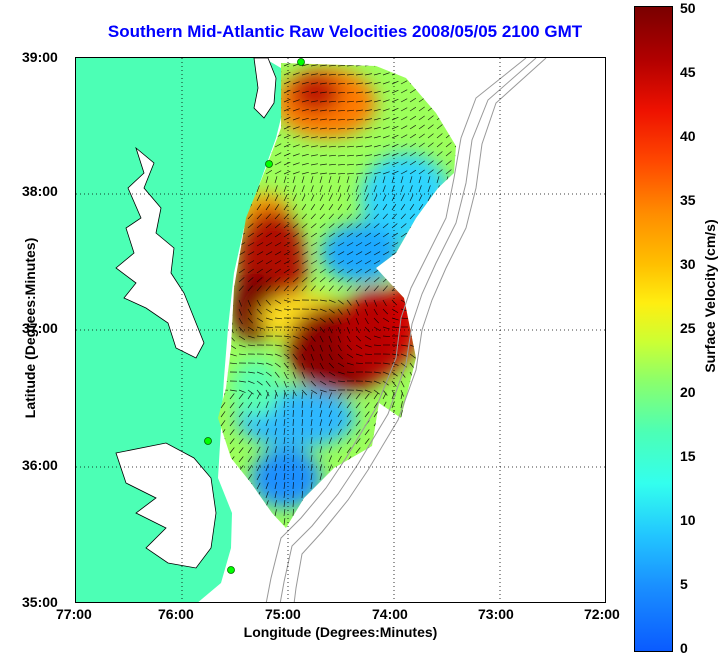 This screenshot has height=659, width=724. I want to click on y-tick-39: 39:00, so click(40, 57).